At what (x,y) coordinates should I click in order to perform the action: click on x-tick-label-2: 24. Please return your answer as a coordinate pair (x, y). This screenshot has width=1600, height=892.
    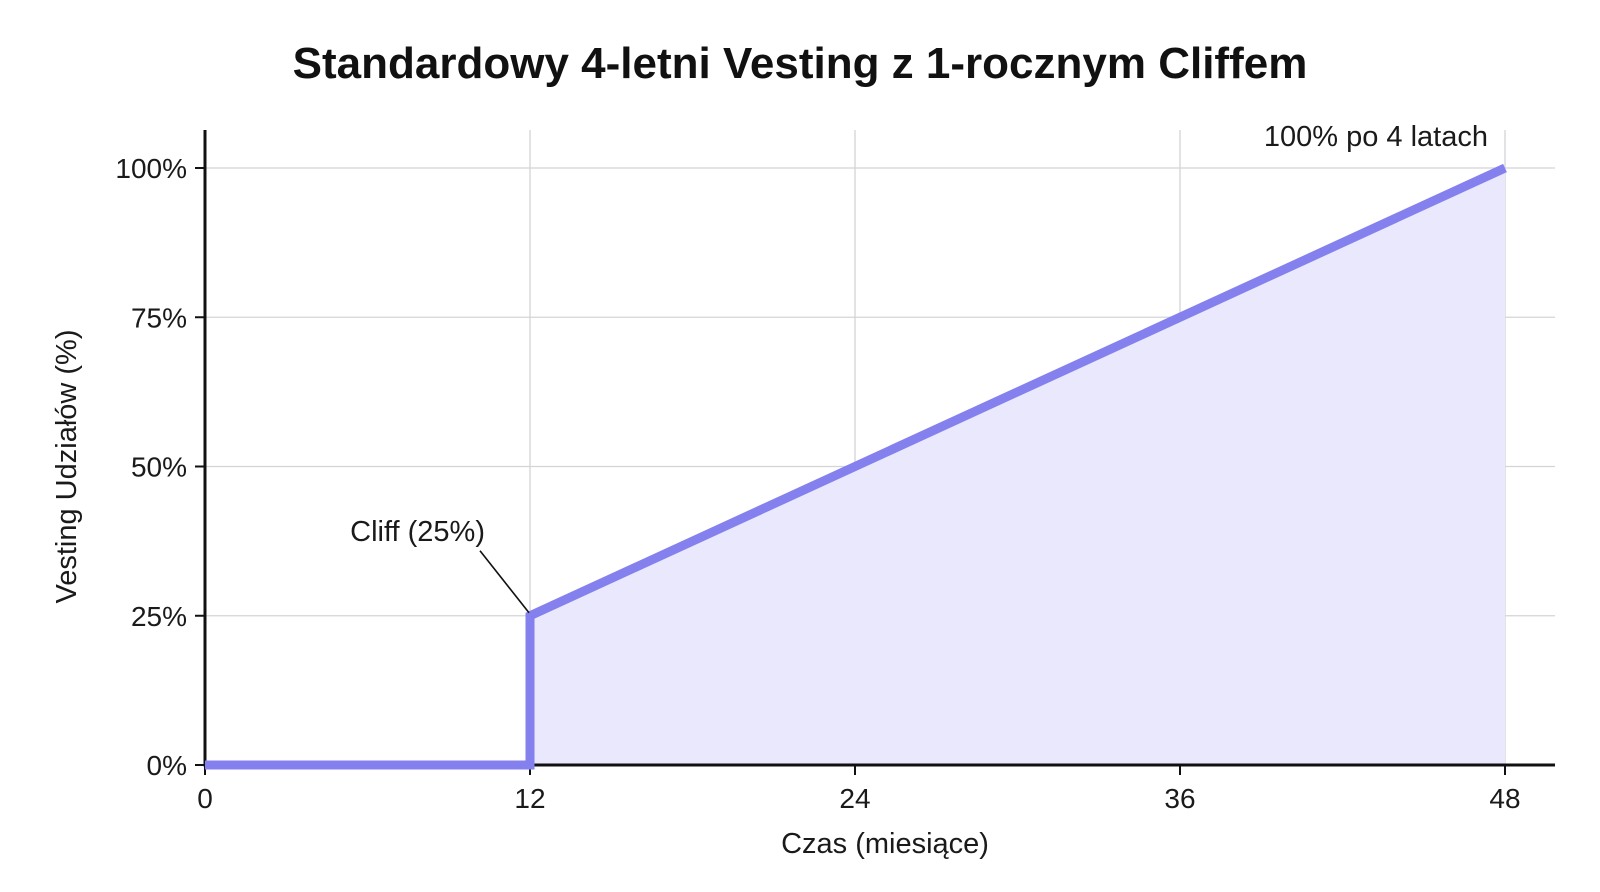
    Looking at the image, I should click on (854, 798).